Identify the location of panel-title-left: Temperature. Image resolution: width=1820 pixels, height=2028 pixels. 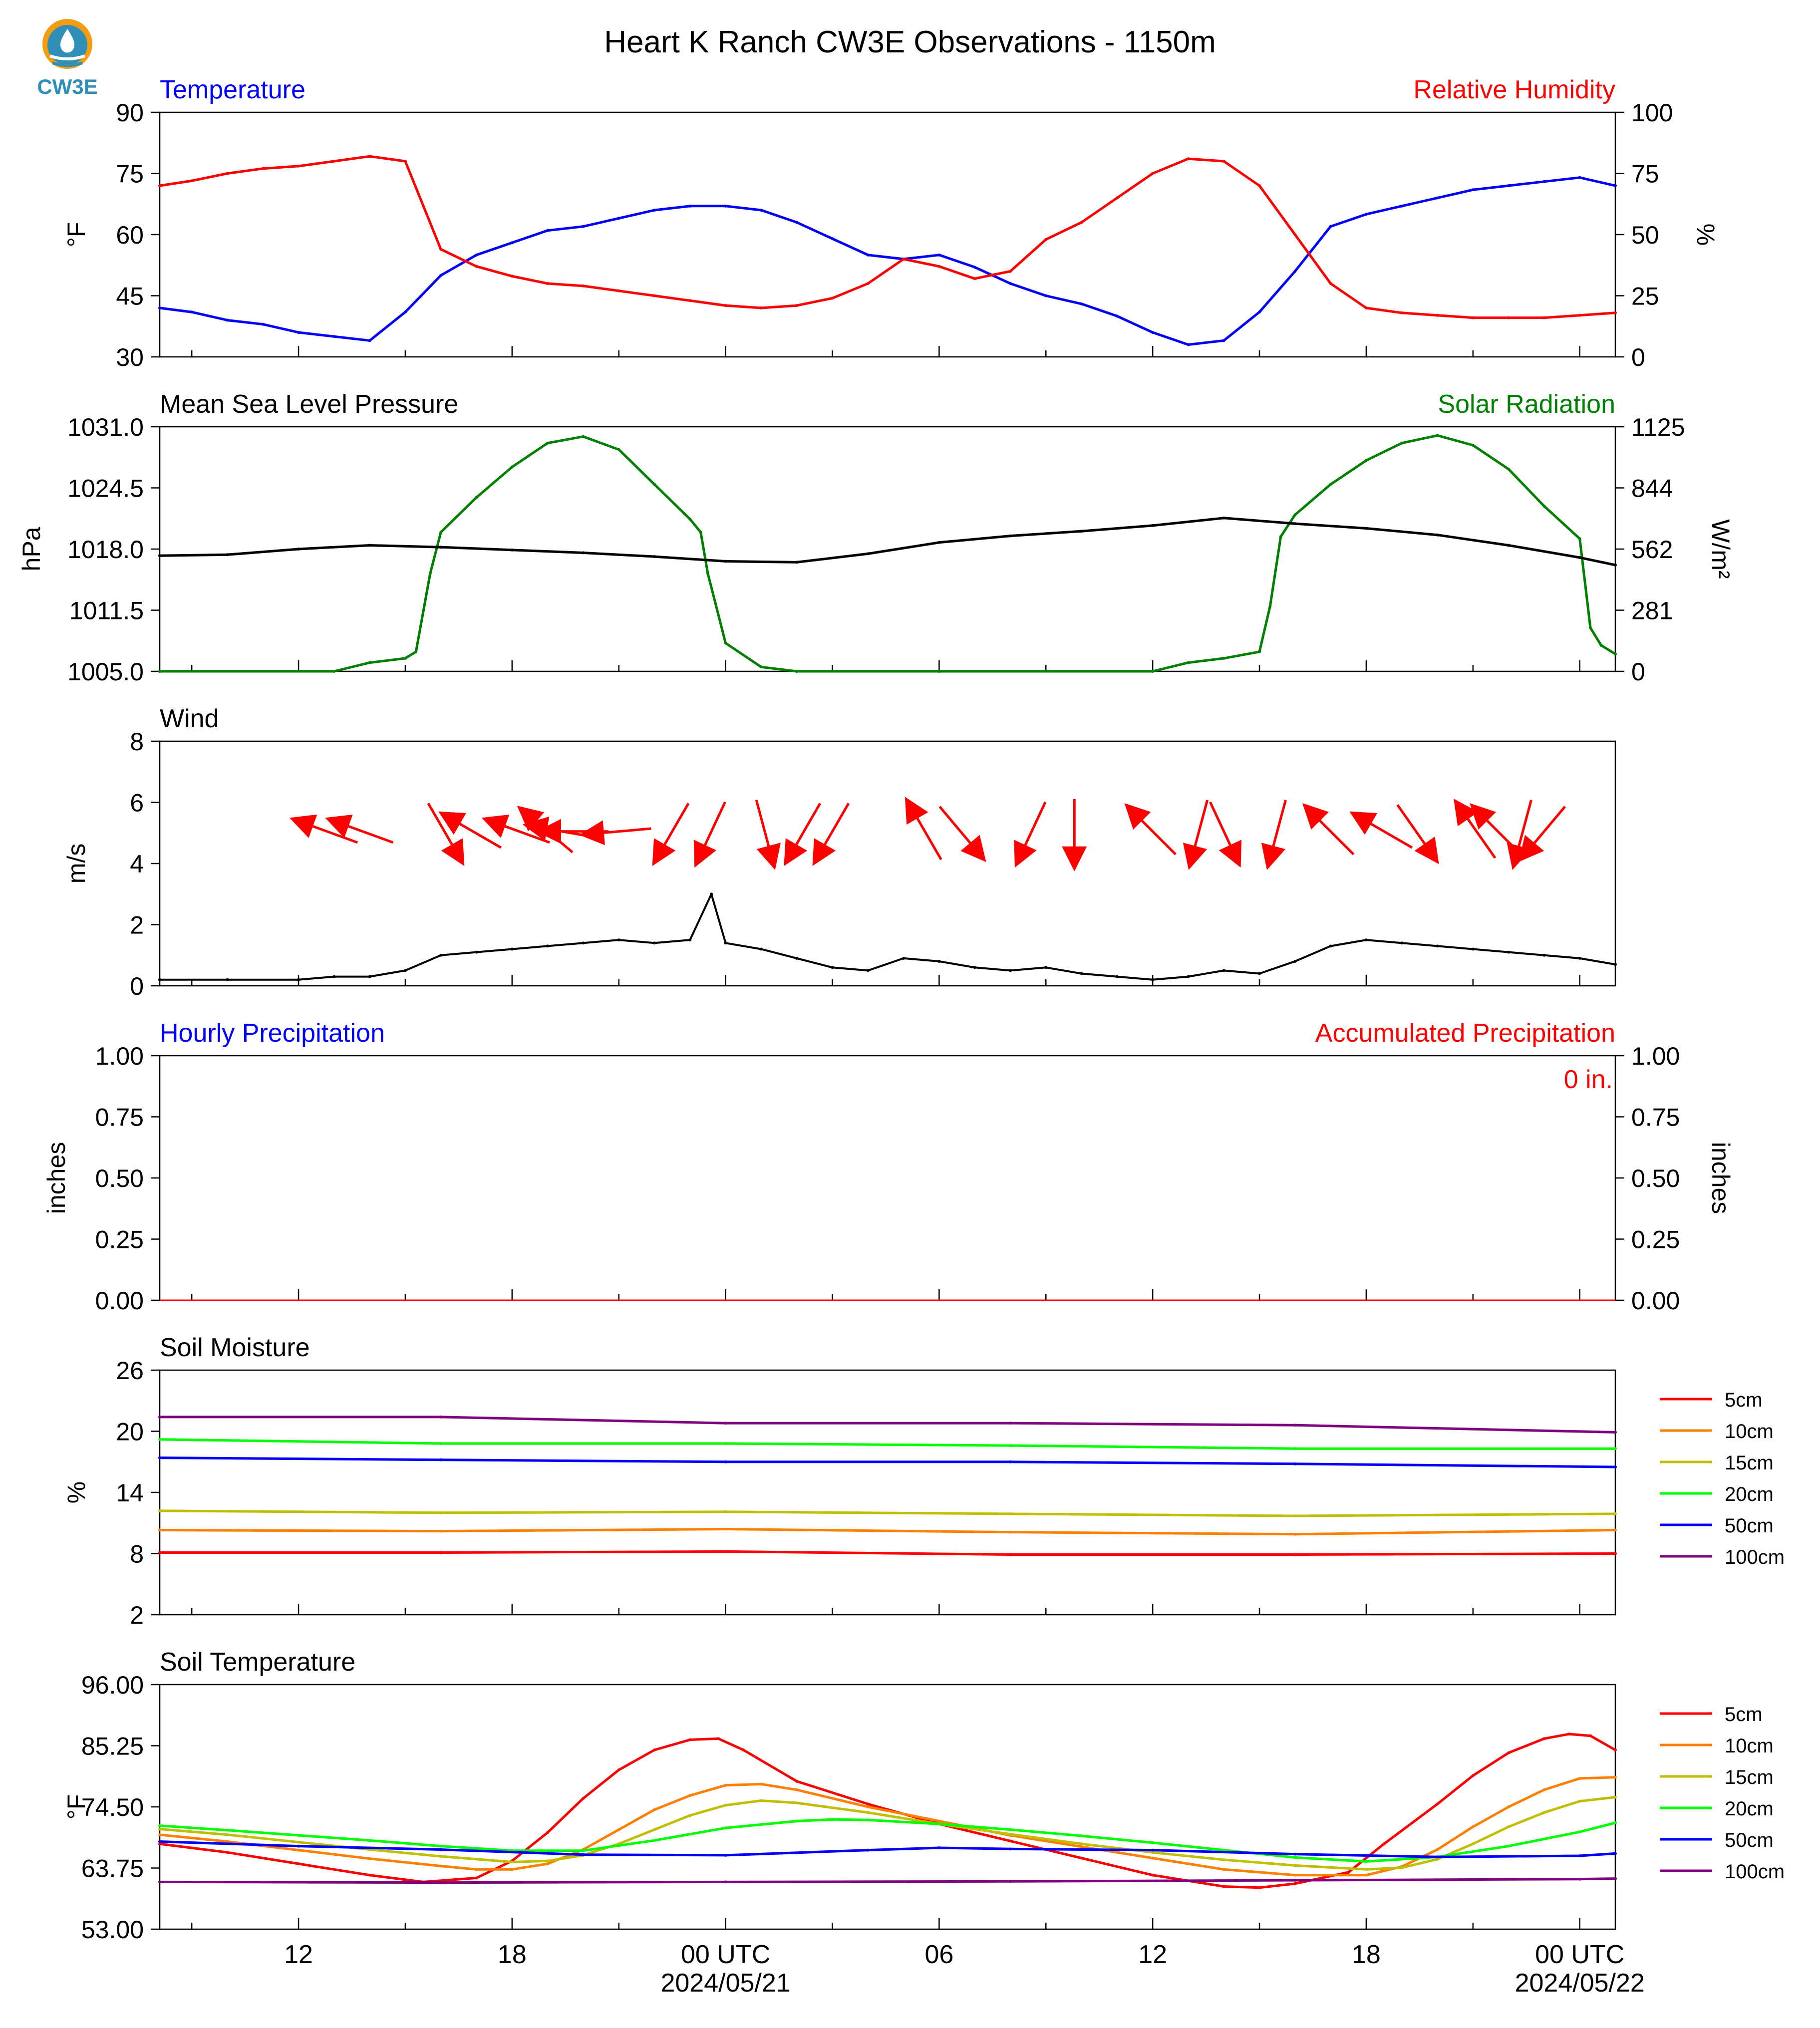
(232, 89).